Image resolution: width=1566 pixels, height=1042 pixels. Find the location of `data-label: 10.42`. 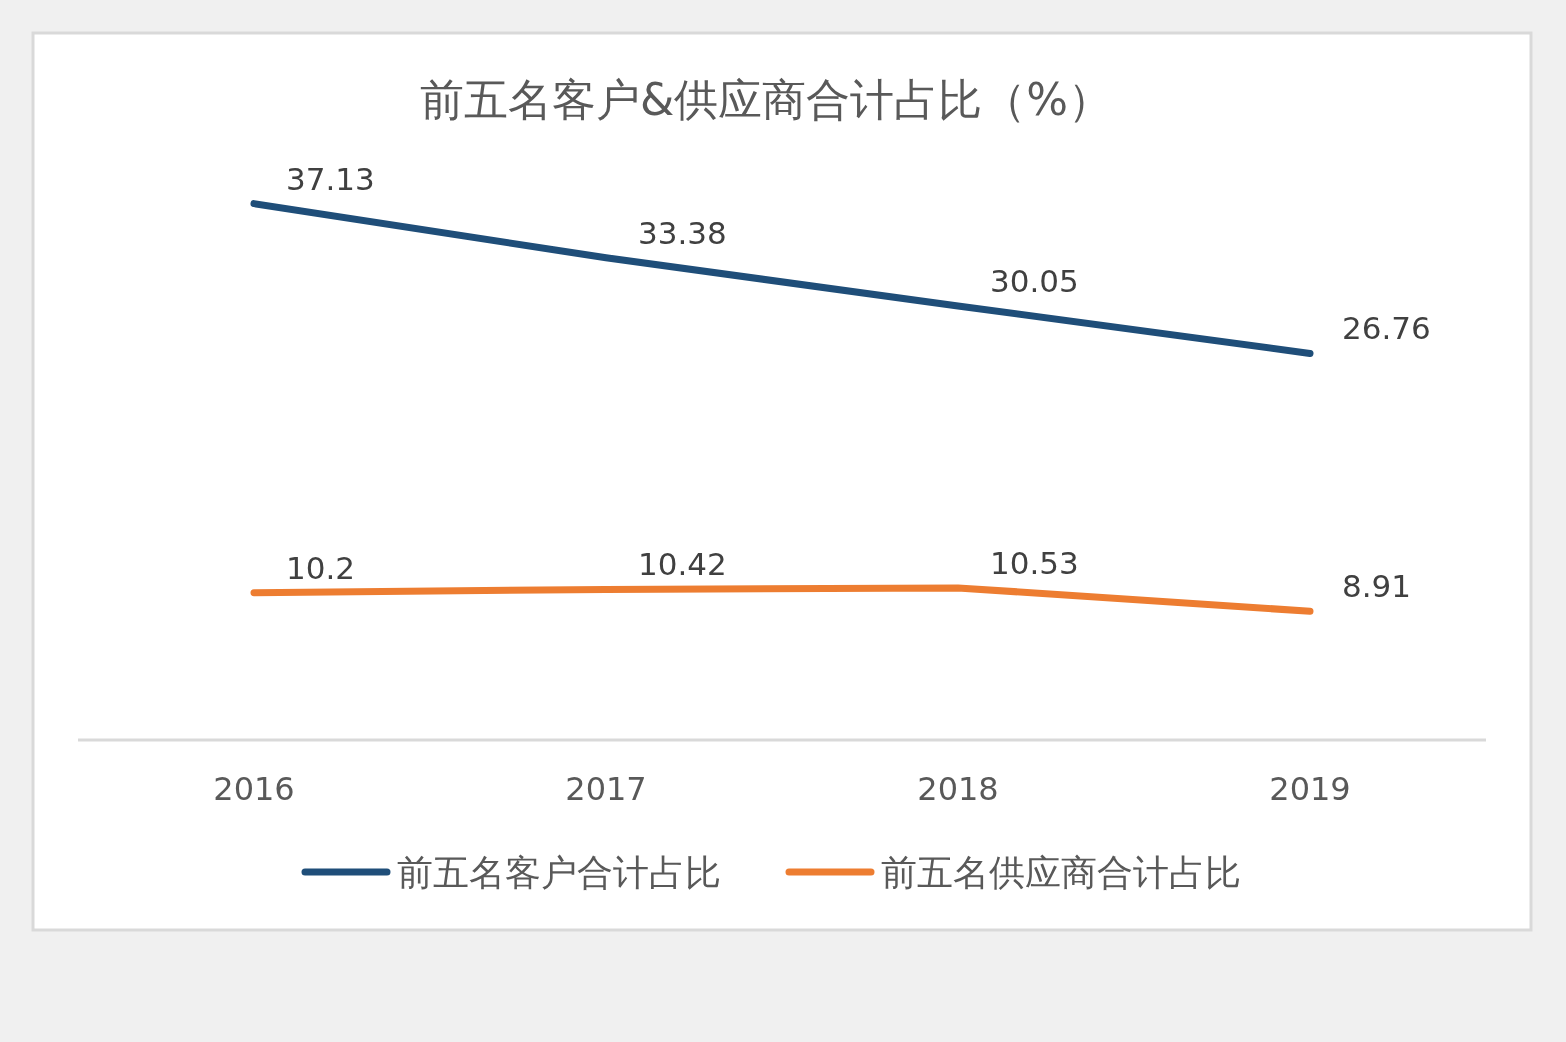

data-label: 10.42 is located at coordinates (682, 564).